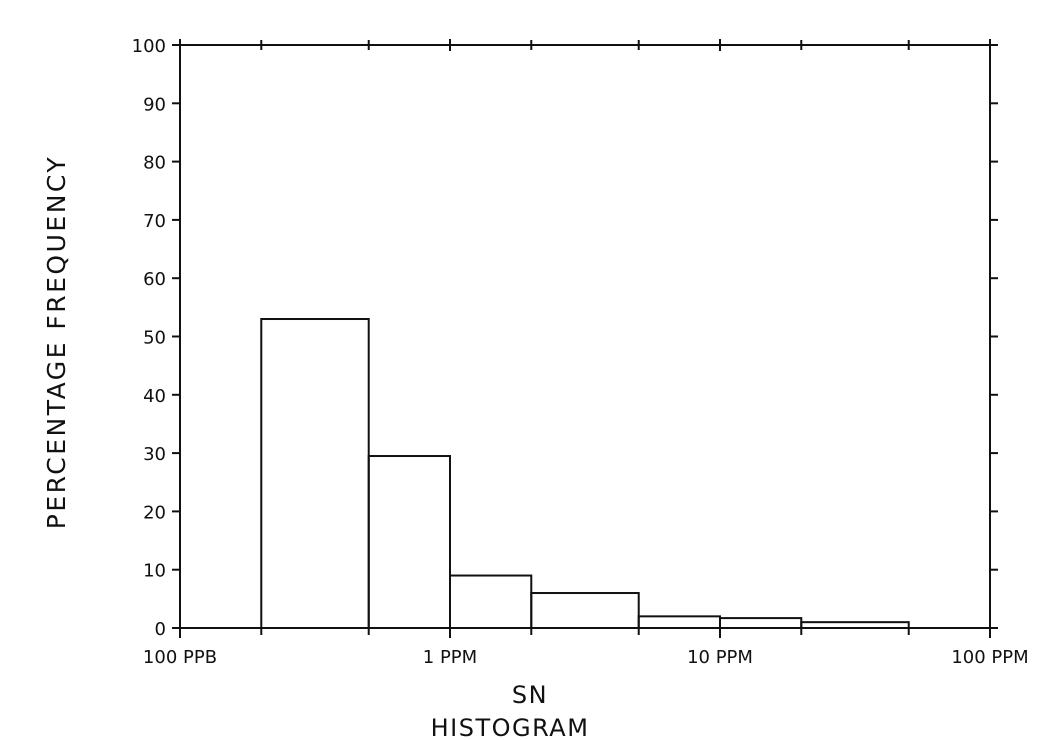 The width and height of the screenshot is (1058, 740). What do you see at coordinates (530, 695) in the screenshot?
I see `x-axis-label: SN` at bounding box center [530, 695].